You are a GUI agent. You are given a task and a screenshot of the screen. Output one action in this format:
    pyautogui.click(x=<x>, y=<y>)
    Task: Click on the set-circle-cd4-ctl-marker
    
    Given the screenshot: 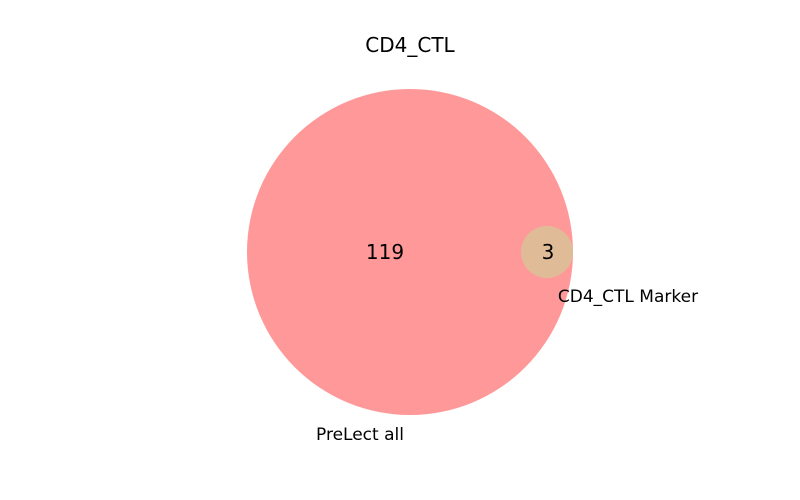 What is the action you would take?
    pyautogui.click(x=547, y=252)
    